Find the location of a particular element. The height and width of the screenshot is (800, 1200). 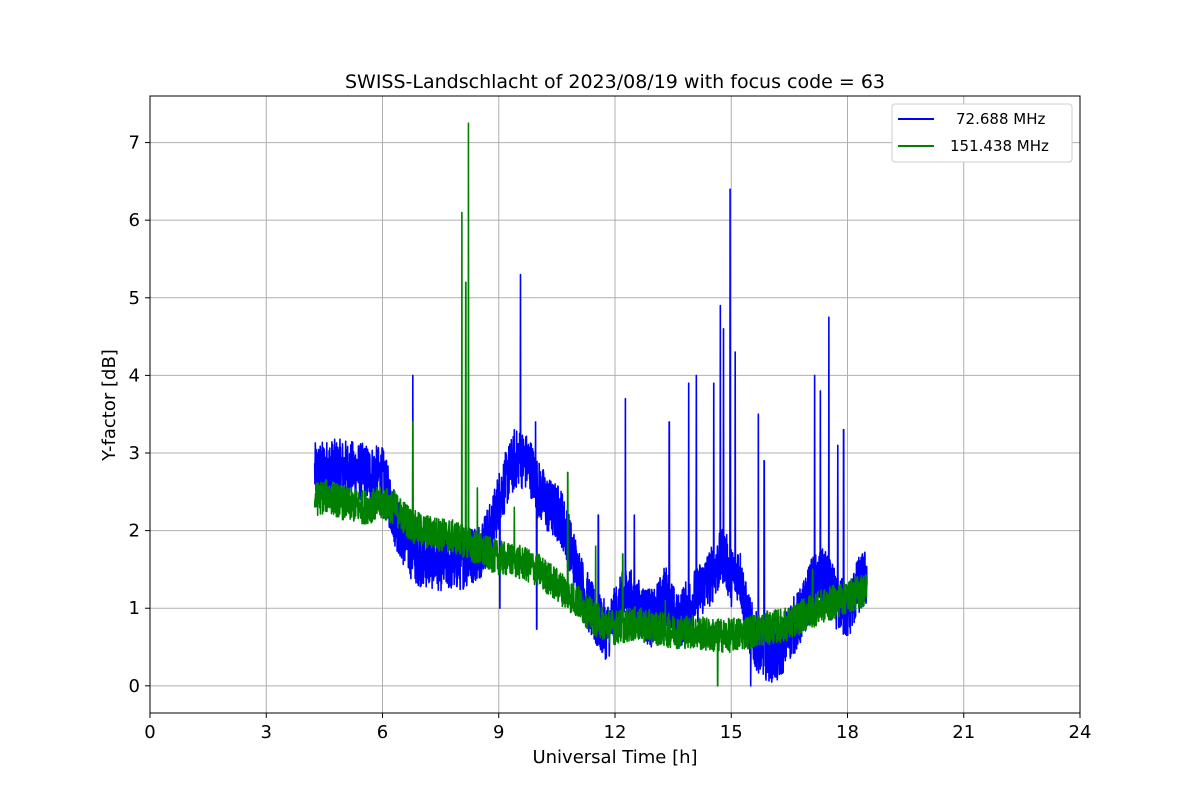

x-tick-label: 6 is located at coordinates (382, 732).